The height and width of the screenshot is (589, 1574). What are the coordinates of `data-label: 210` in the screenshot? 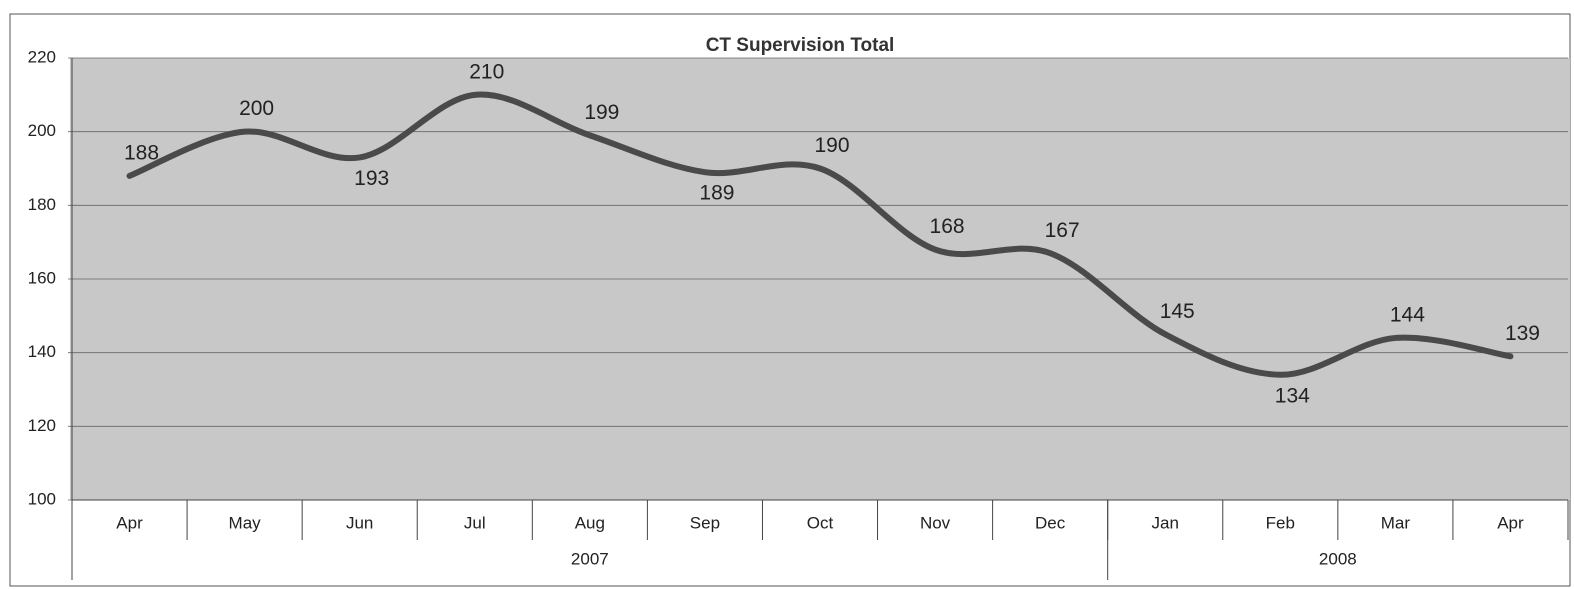 It's located at (486, 71).